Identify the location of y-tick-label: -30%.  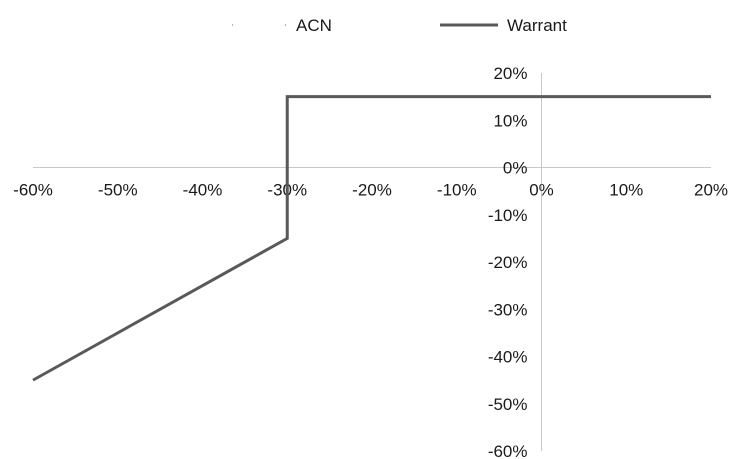
(508, 309).